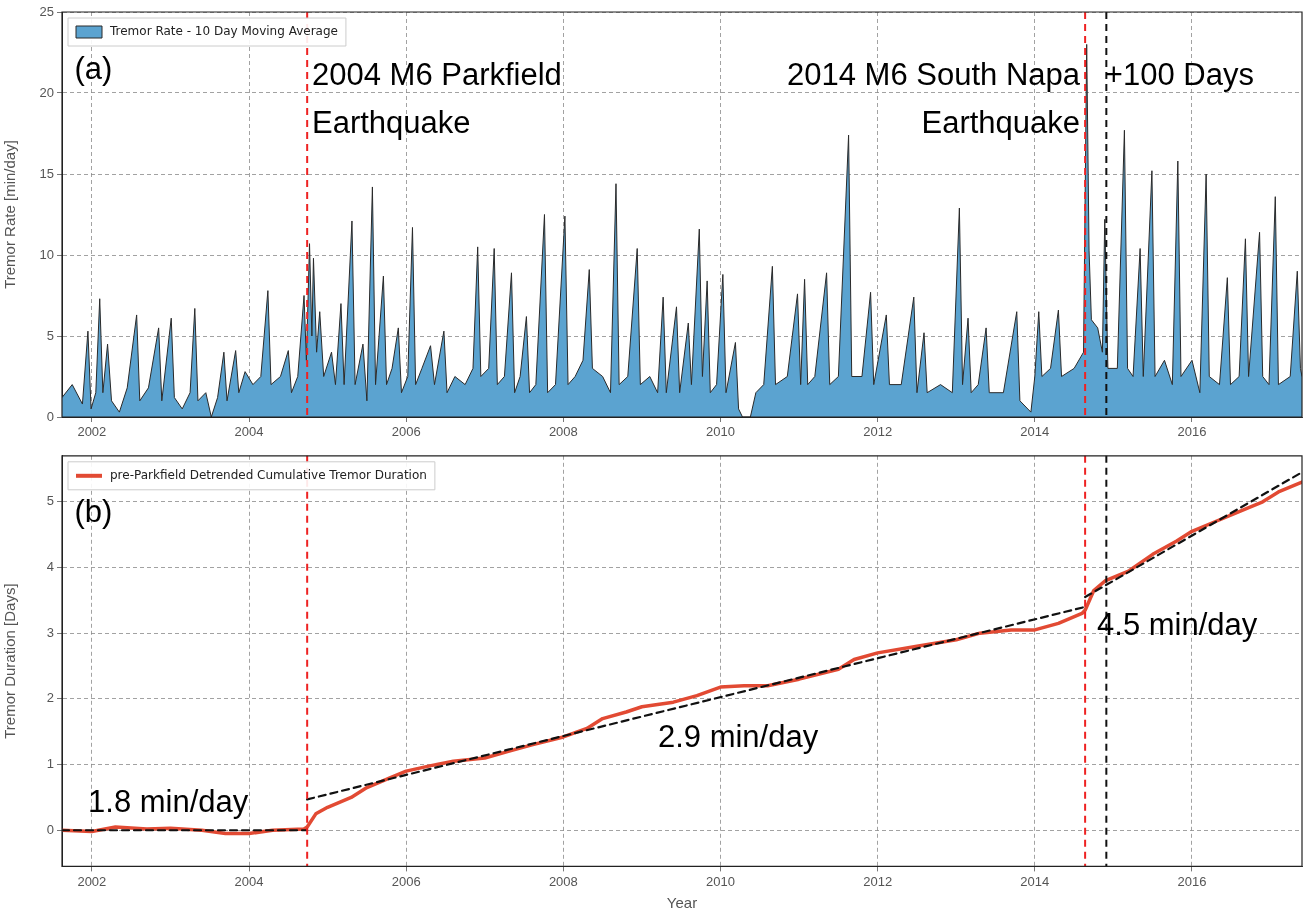 The height and width of the screenshot is (915, 1309). Describe the element at coordinates (1179, 75) in the screenshot. I see `annotation: +100 Days` at that location.